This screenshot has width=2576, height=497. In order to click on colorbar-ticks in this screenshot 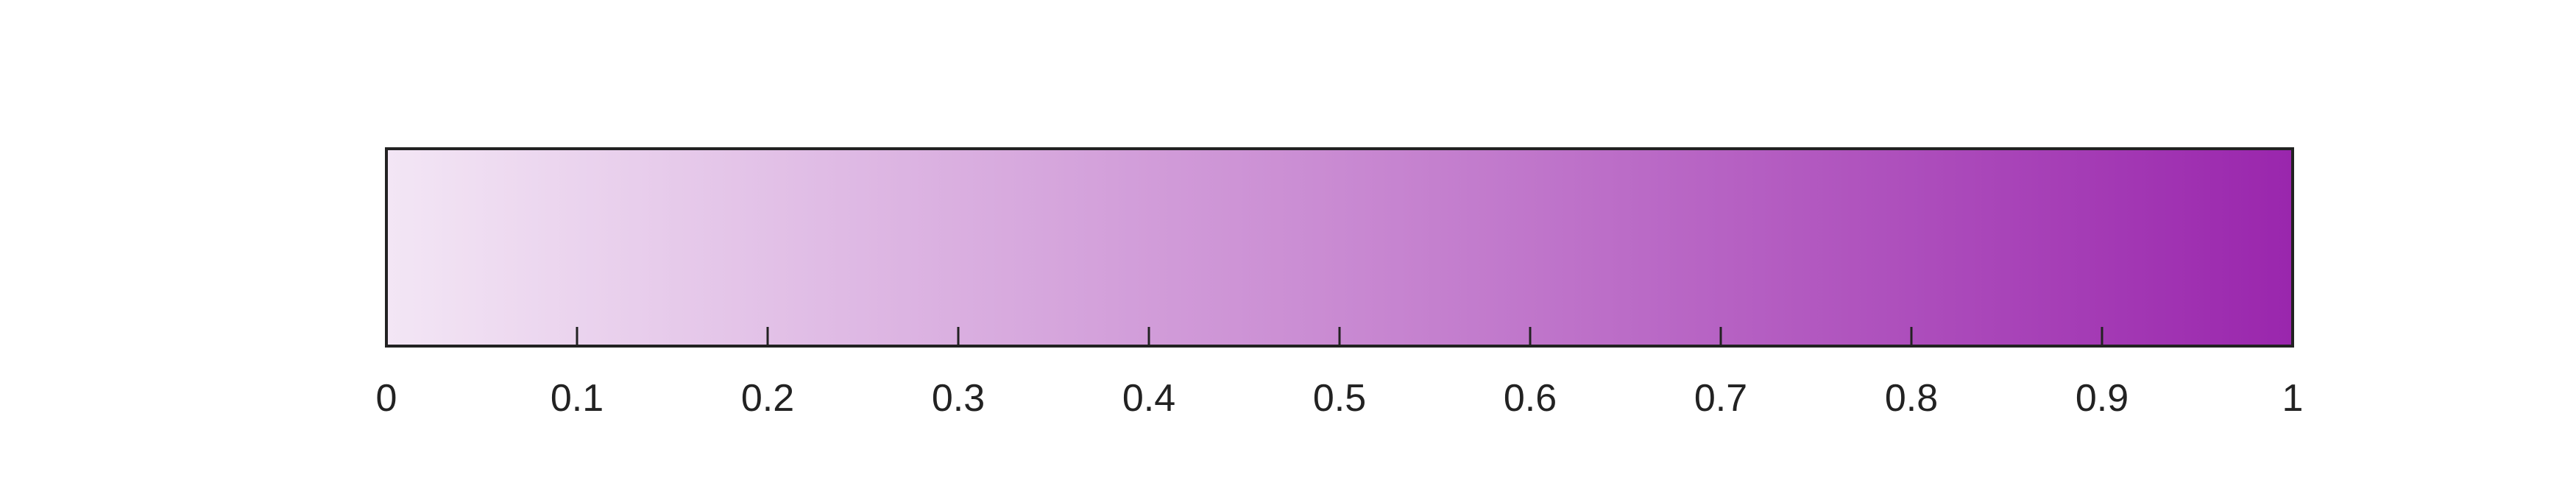, I will do `click(1339, 336)`.